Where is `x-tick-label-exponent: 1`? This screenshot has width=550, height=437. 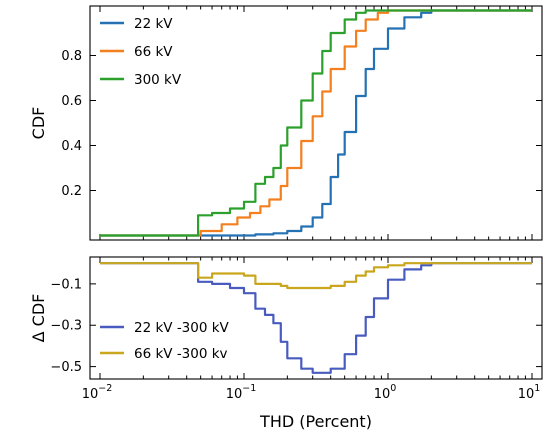 x-tick-label-exponent: 1 is located at coordinates (537, 388).